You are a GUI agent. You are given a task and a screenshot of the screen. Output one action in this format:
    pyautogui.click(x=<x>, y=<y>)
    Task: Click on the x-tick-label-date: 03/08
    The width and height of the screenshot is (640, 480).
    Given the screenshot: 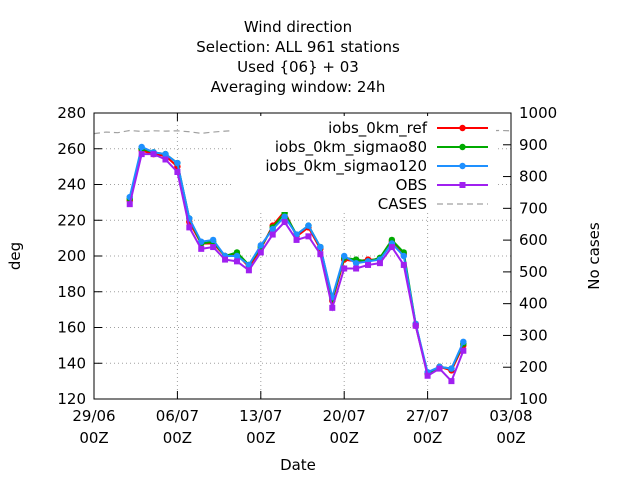 What is the action you would take?
    pyautogui.click(x=510, y=416)
    